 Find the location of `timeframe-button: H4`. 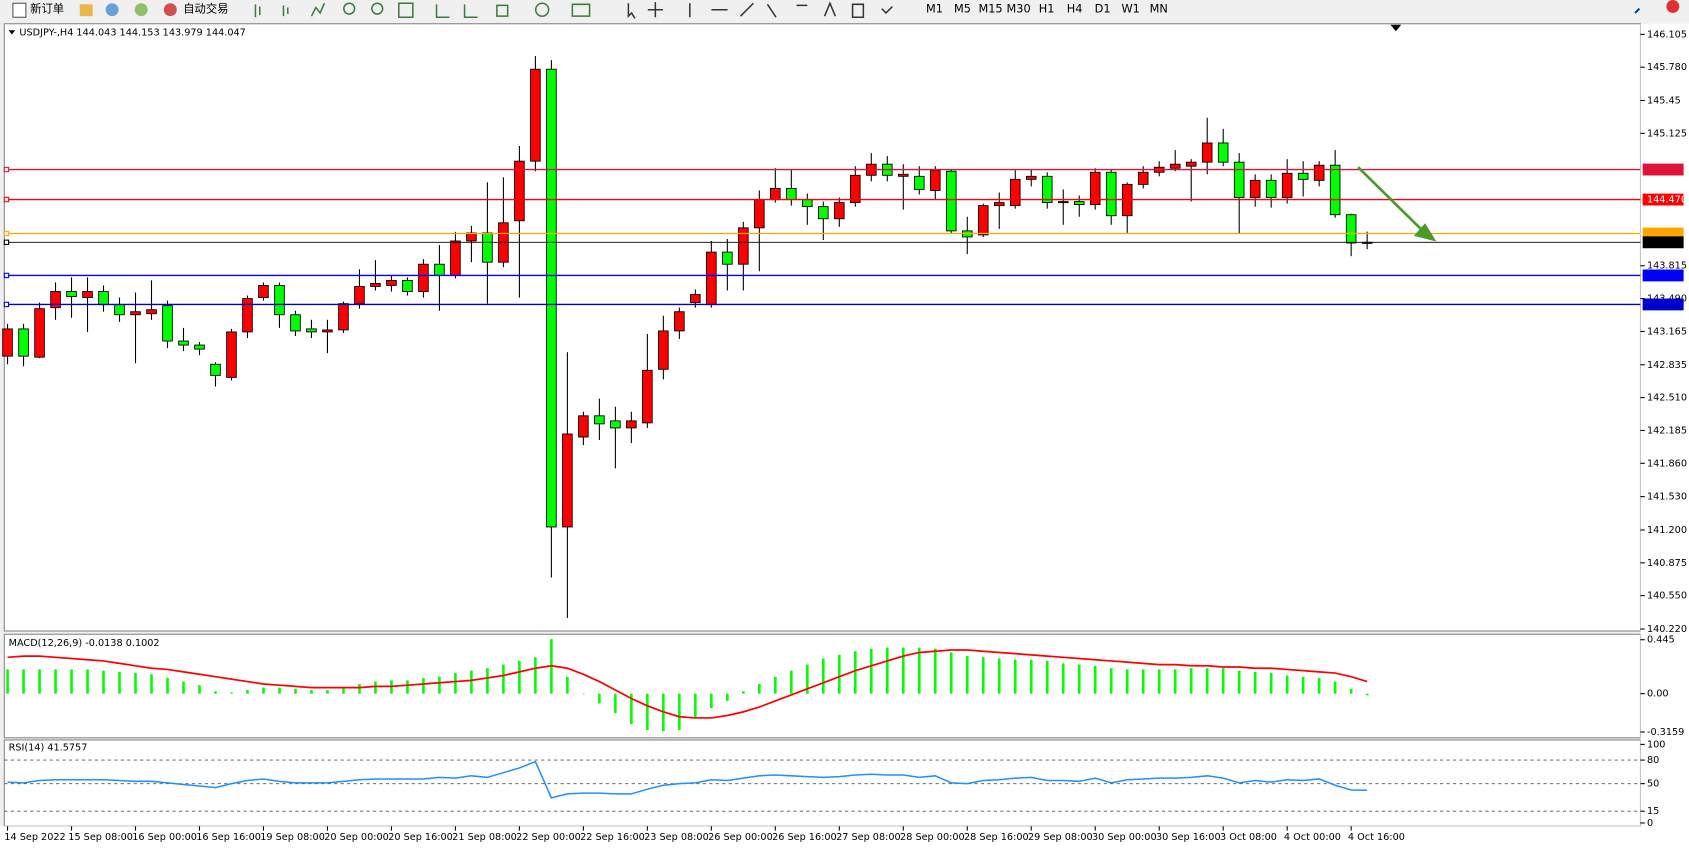

timeframe-button: H4 is located at coordinates (1075, 9).